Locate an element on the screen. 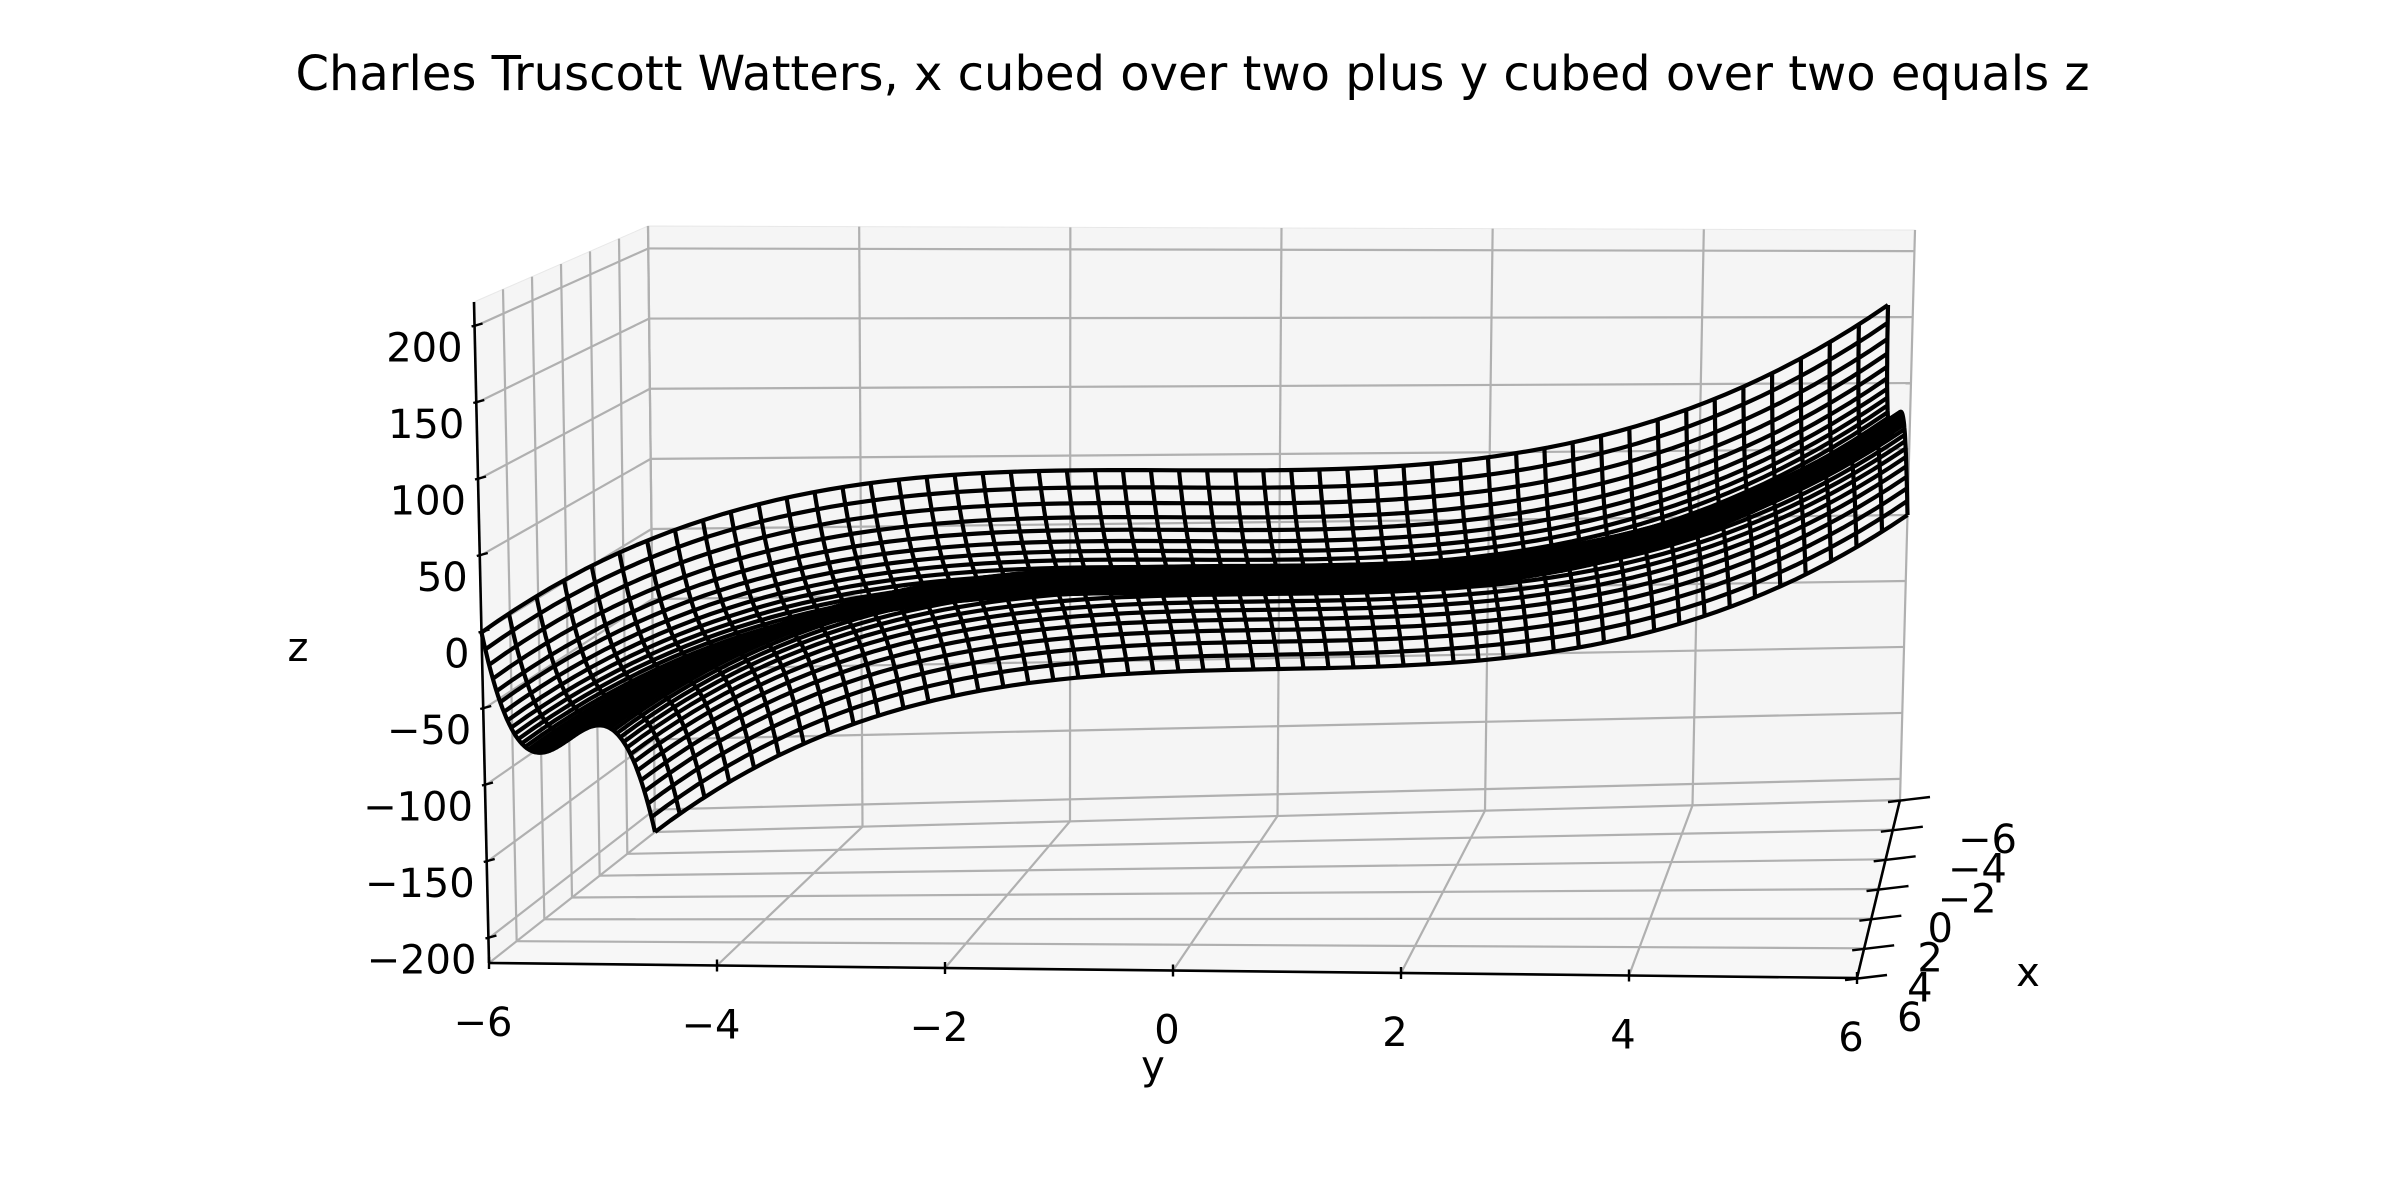  z-tick-label: 200 is located at coordinates (424, 348).